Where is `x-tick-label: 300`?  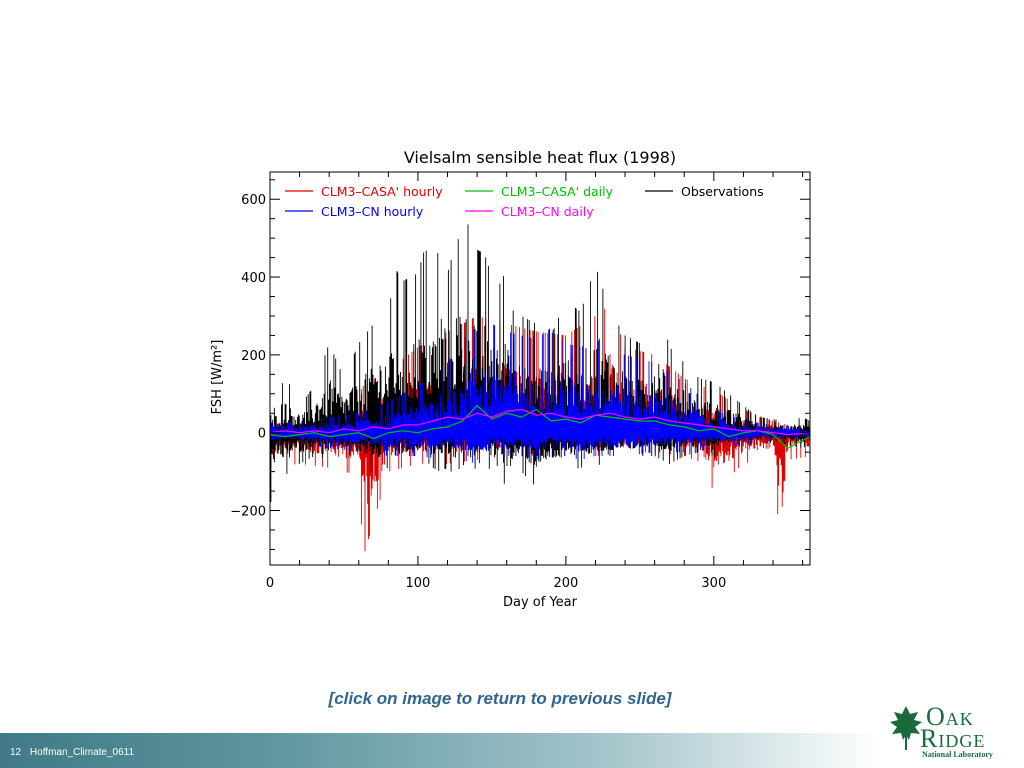 x-tick-label: 300 is located at coordinates (713, 583).